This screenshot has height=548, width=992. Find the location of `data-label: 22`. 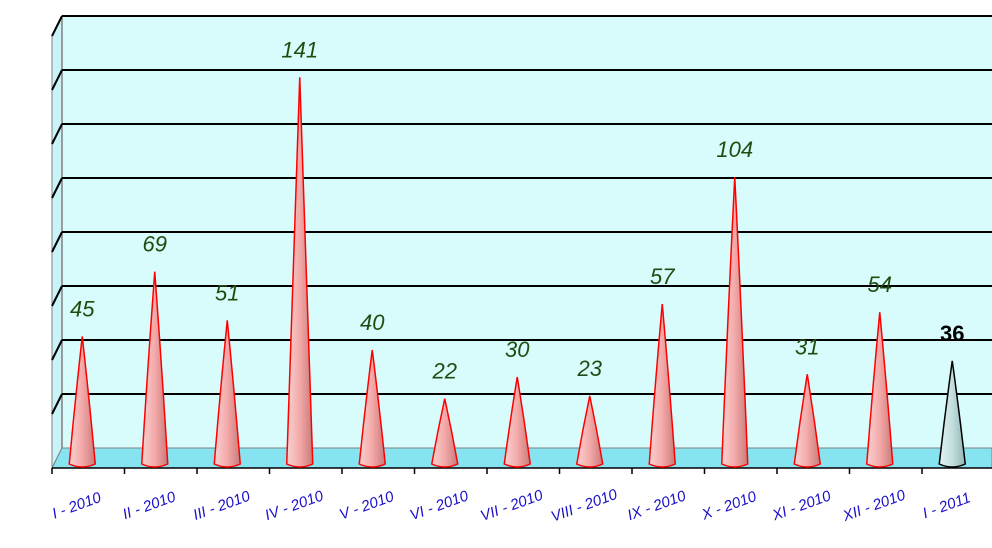

data-label: 22 is located at coordinates (444, 371).